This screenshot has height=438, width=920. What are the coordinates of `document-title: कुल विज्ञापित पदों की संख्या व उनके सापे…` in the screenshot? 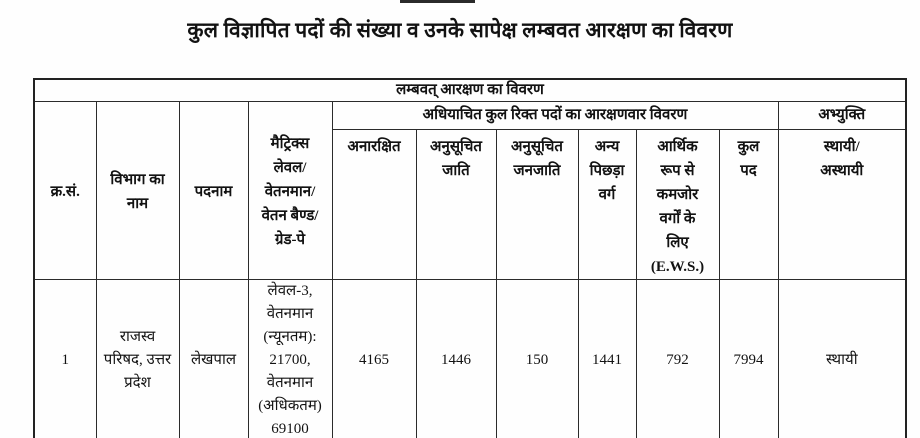 It's located at (460, 30).